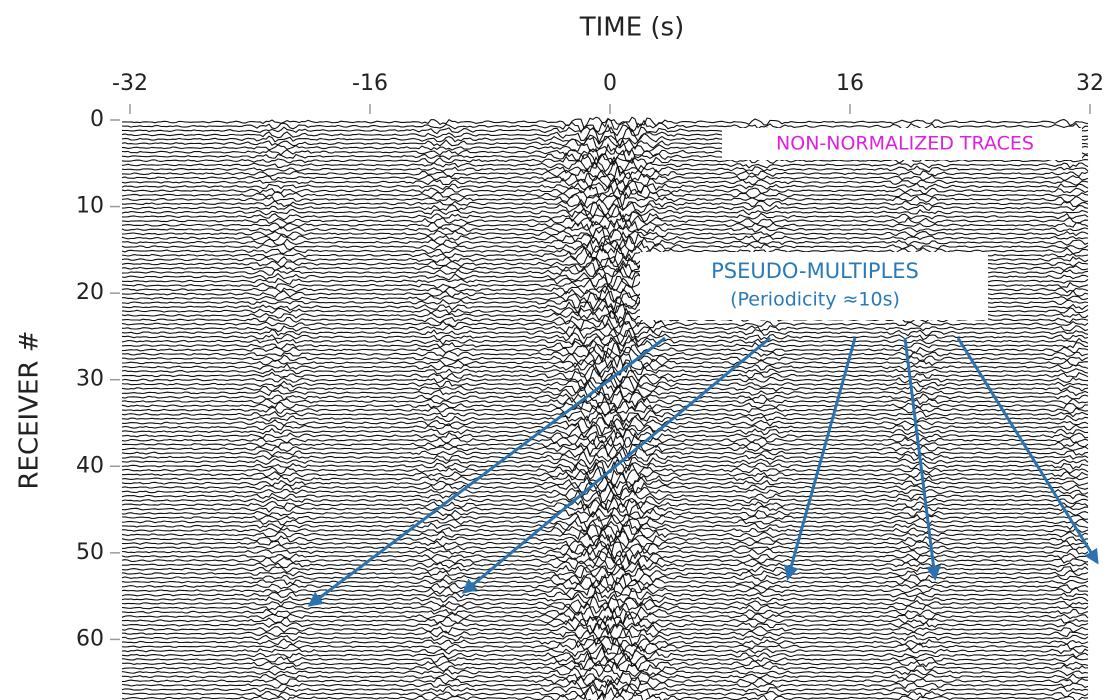 The image size is (1120, 700). What do you see at coordinates (97, 119) in the screenshot?
I see `y-tick-label: 0` at bounding box center [97, 119].